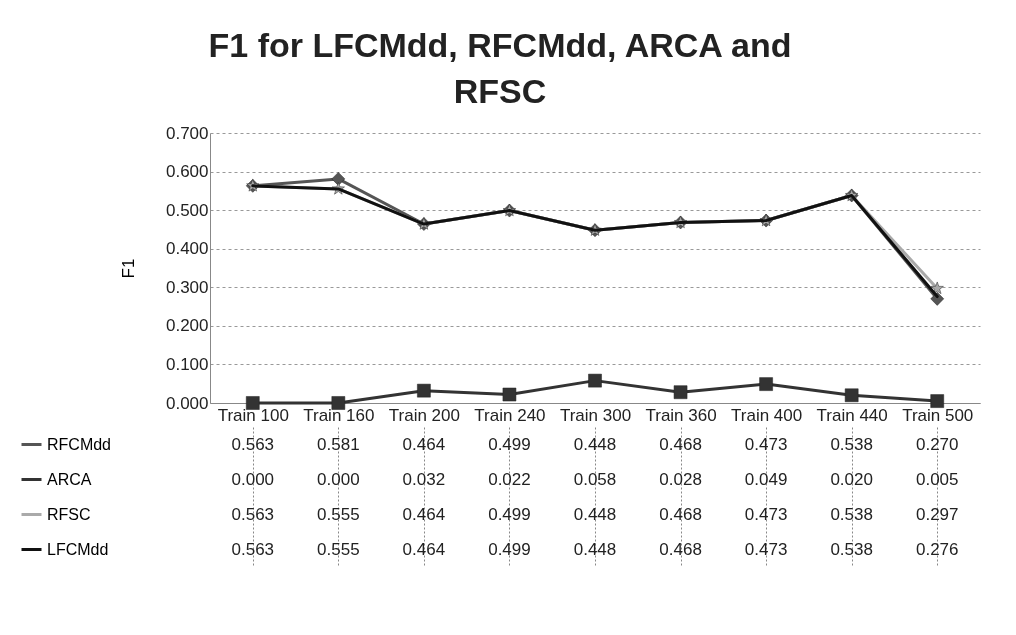 This screenshot has height=635, width=1016. What do you see at coordinates (187, 326) in the screenshot?
I see `y-tick-label: 0.200` at bounding box center [187, 326].